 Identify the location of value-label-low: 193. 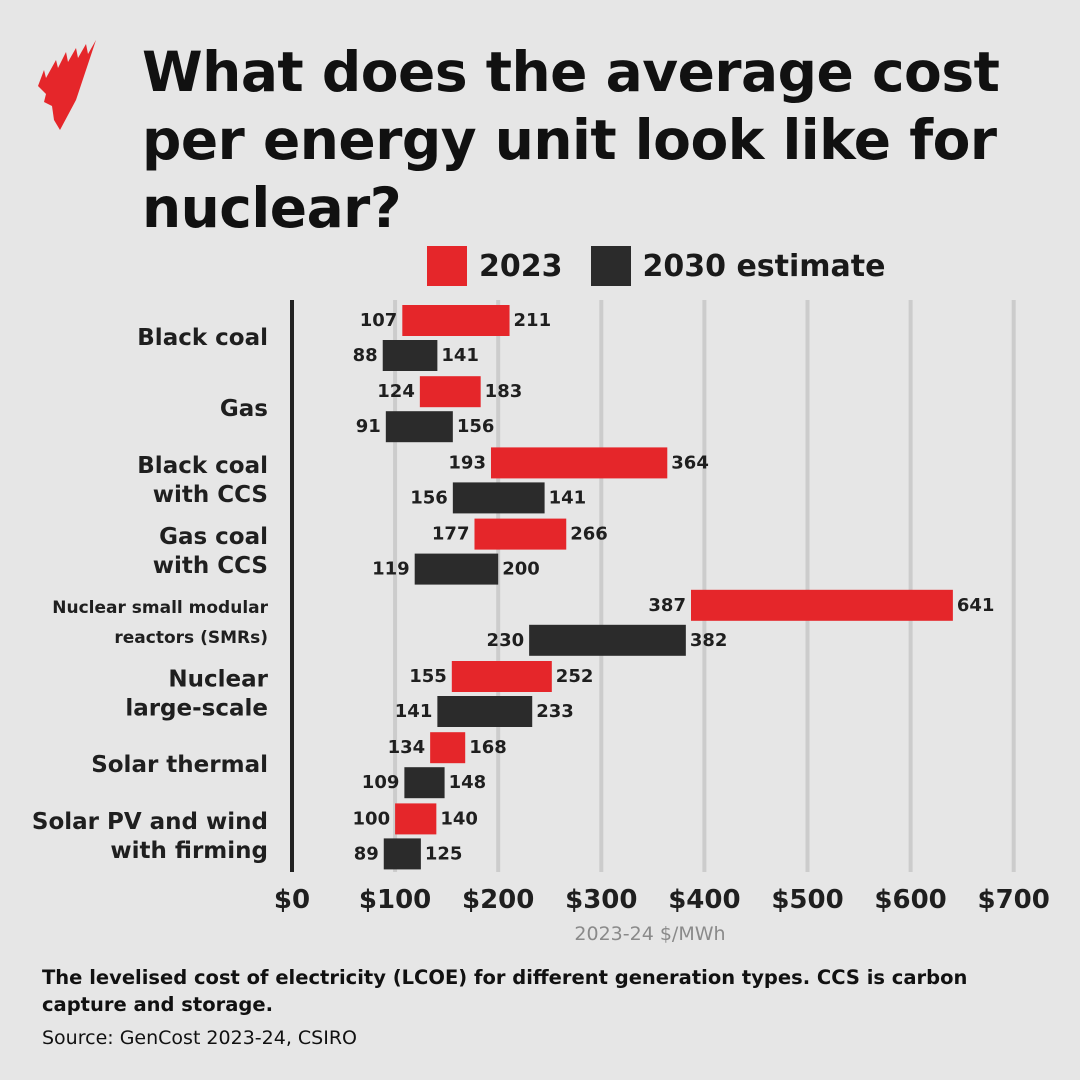
(467, 462).